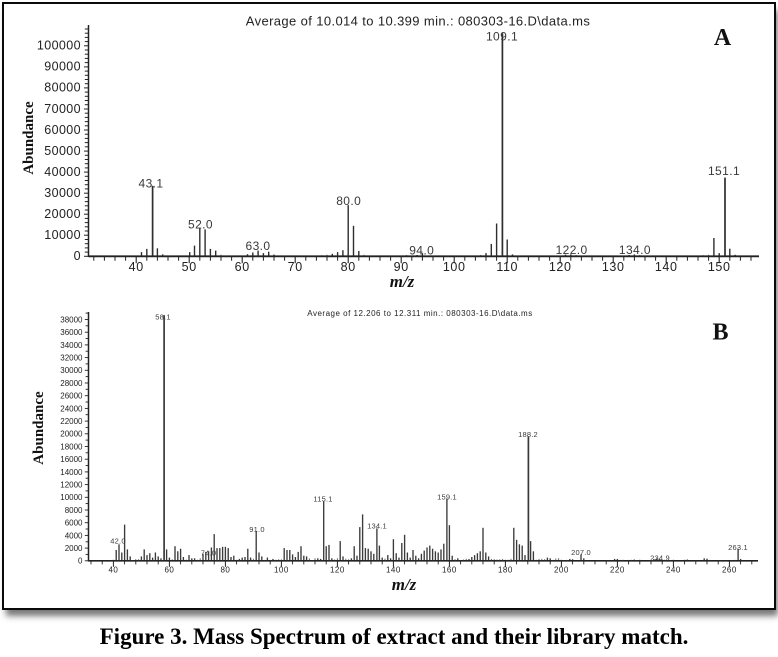 The height and width of the screenshot is (657, 778). I want to click on svg-text: 42.0, so click(117, 541).